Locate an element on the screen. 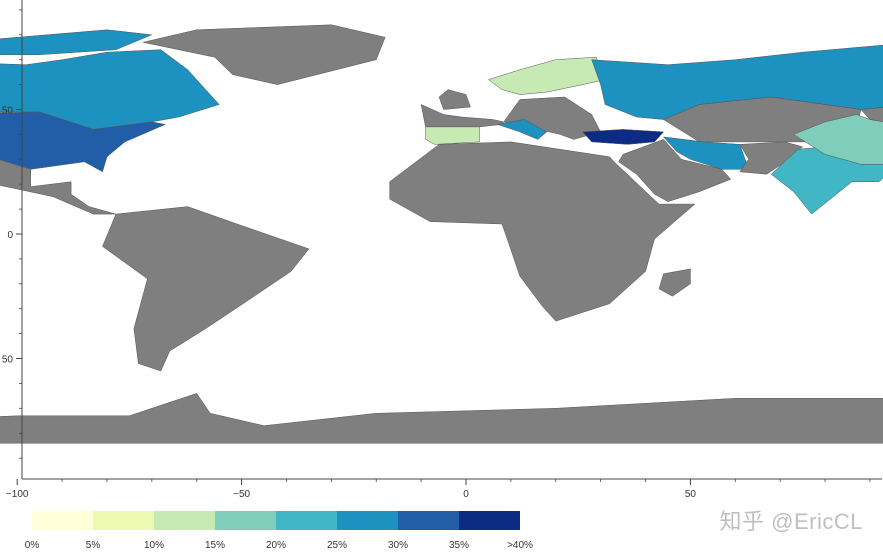 Image resolution: width=883 pixels, height=556 pixels. legend-label: 0% is located at coordinates (32, 545).